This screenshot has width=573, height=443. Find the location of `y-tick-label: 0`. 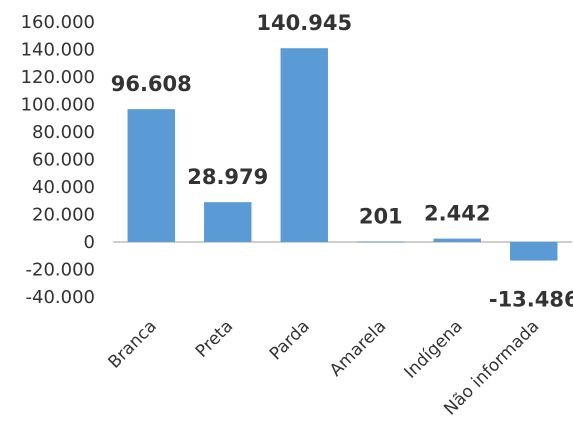

y-tick-label: 0 is located at coordinates (89, 242).